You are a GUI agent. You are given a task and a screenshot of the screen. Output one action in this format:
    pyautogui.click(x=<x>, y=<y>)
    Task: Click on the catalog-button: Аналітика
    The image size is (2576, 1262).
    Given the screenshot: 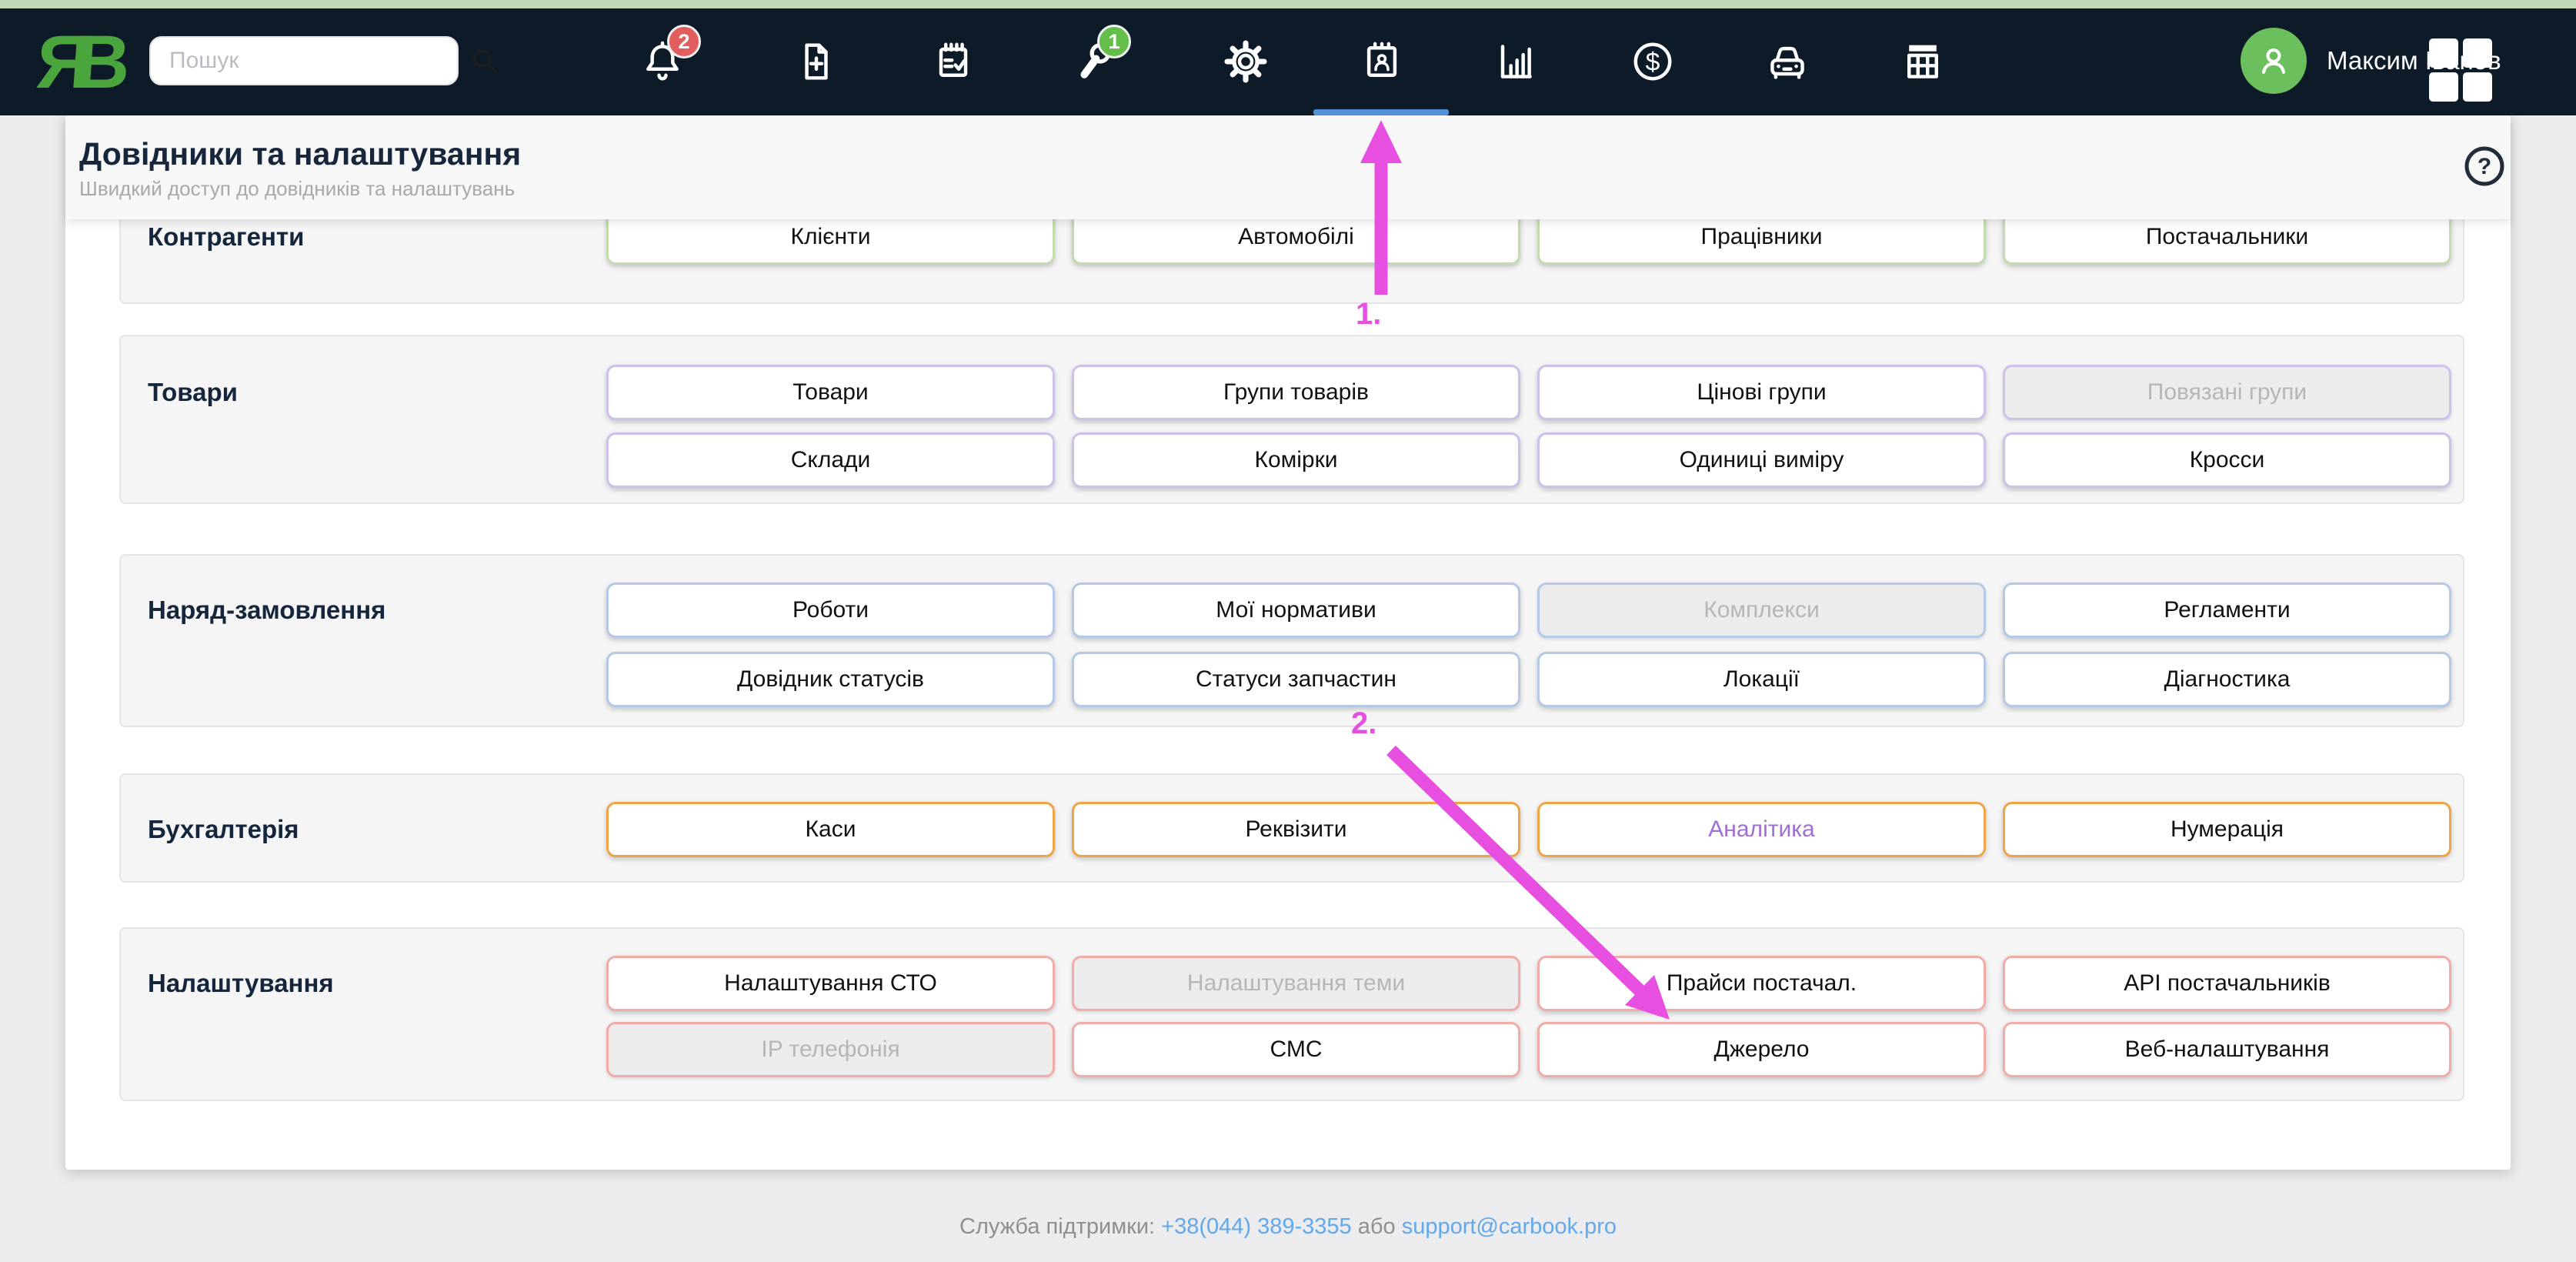 What is the action you would take?
    pyautogui.click(x=1762, y=829)
    